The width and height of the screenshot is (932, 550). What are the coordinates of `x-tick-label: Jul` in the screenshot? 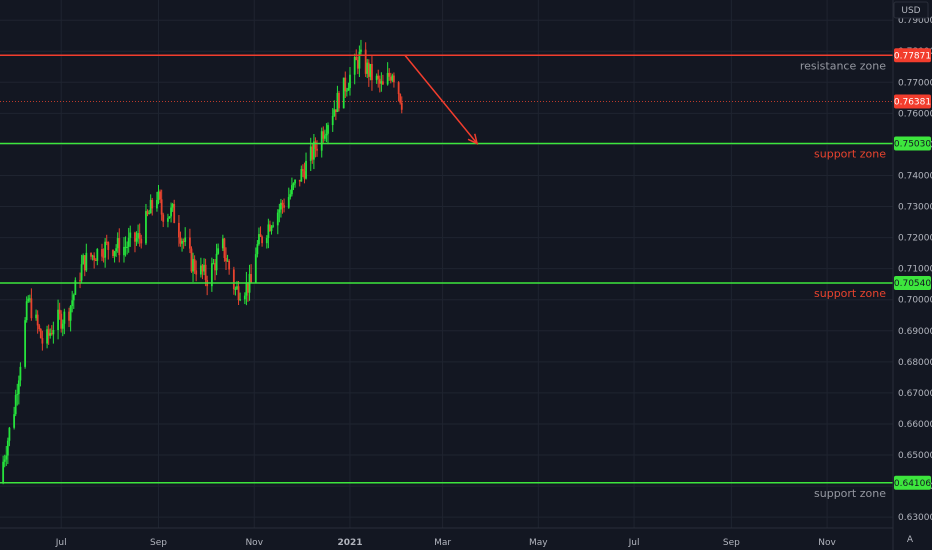 It's located at (634, 543).